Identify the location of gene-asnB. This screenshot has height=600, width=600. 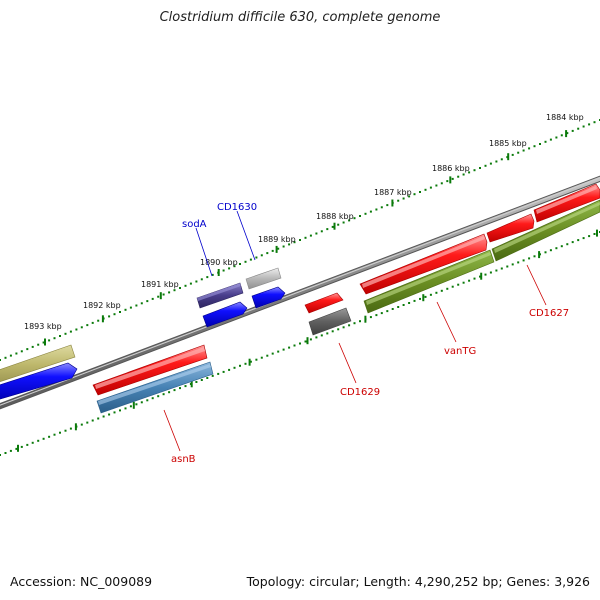
(150, 370).